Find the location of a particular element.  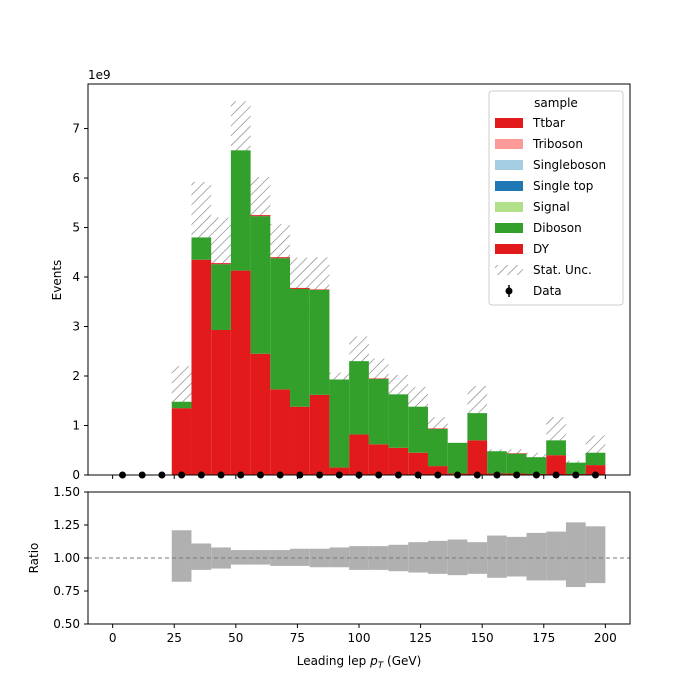

x-axis-label-main: Leading lep is located at coordinates (333, 661).